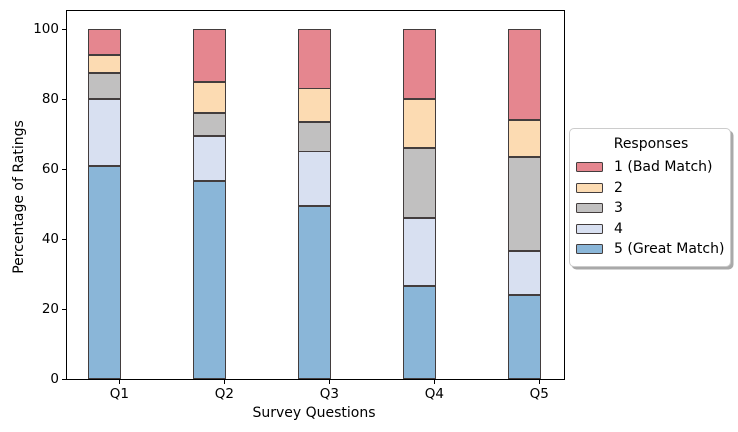 The width and height of the screenshot is (738, 432). What do you see at coordinates (224, 394) in the screenshot?
I see `x-tick-label: Q2` at bounding box center [224, 394].